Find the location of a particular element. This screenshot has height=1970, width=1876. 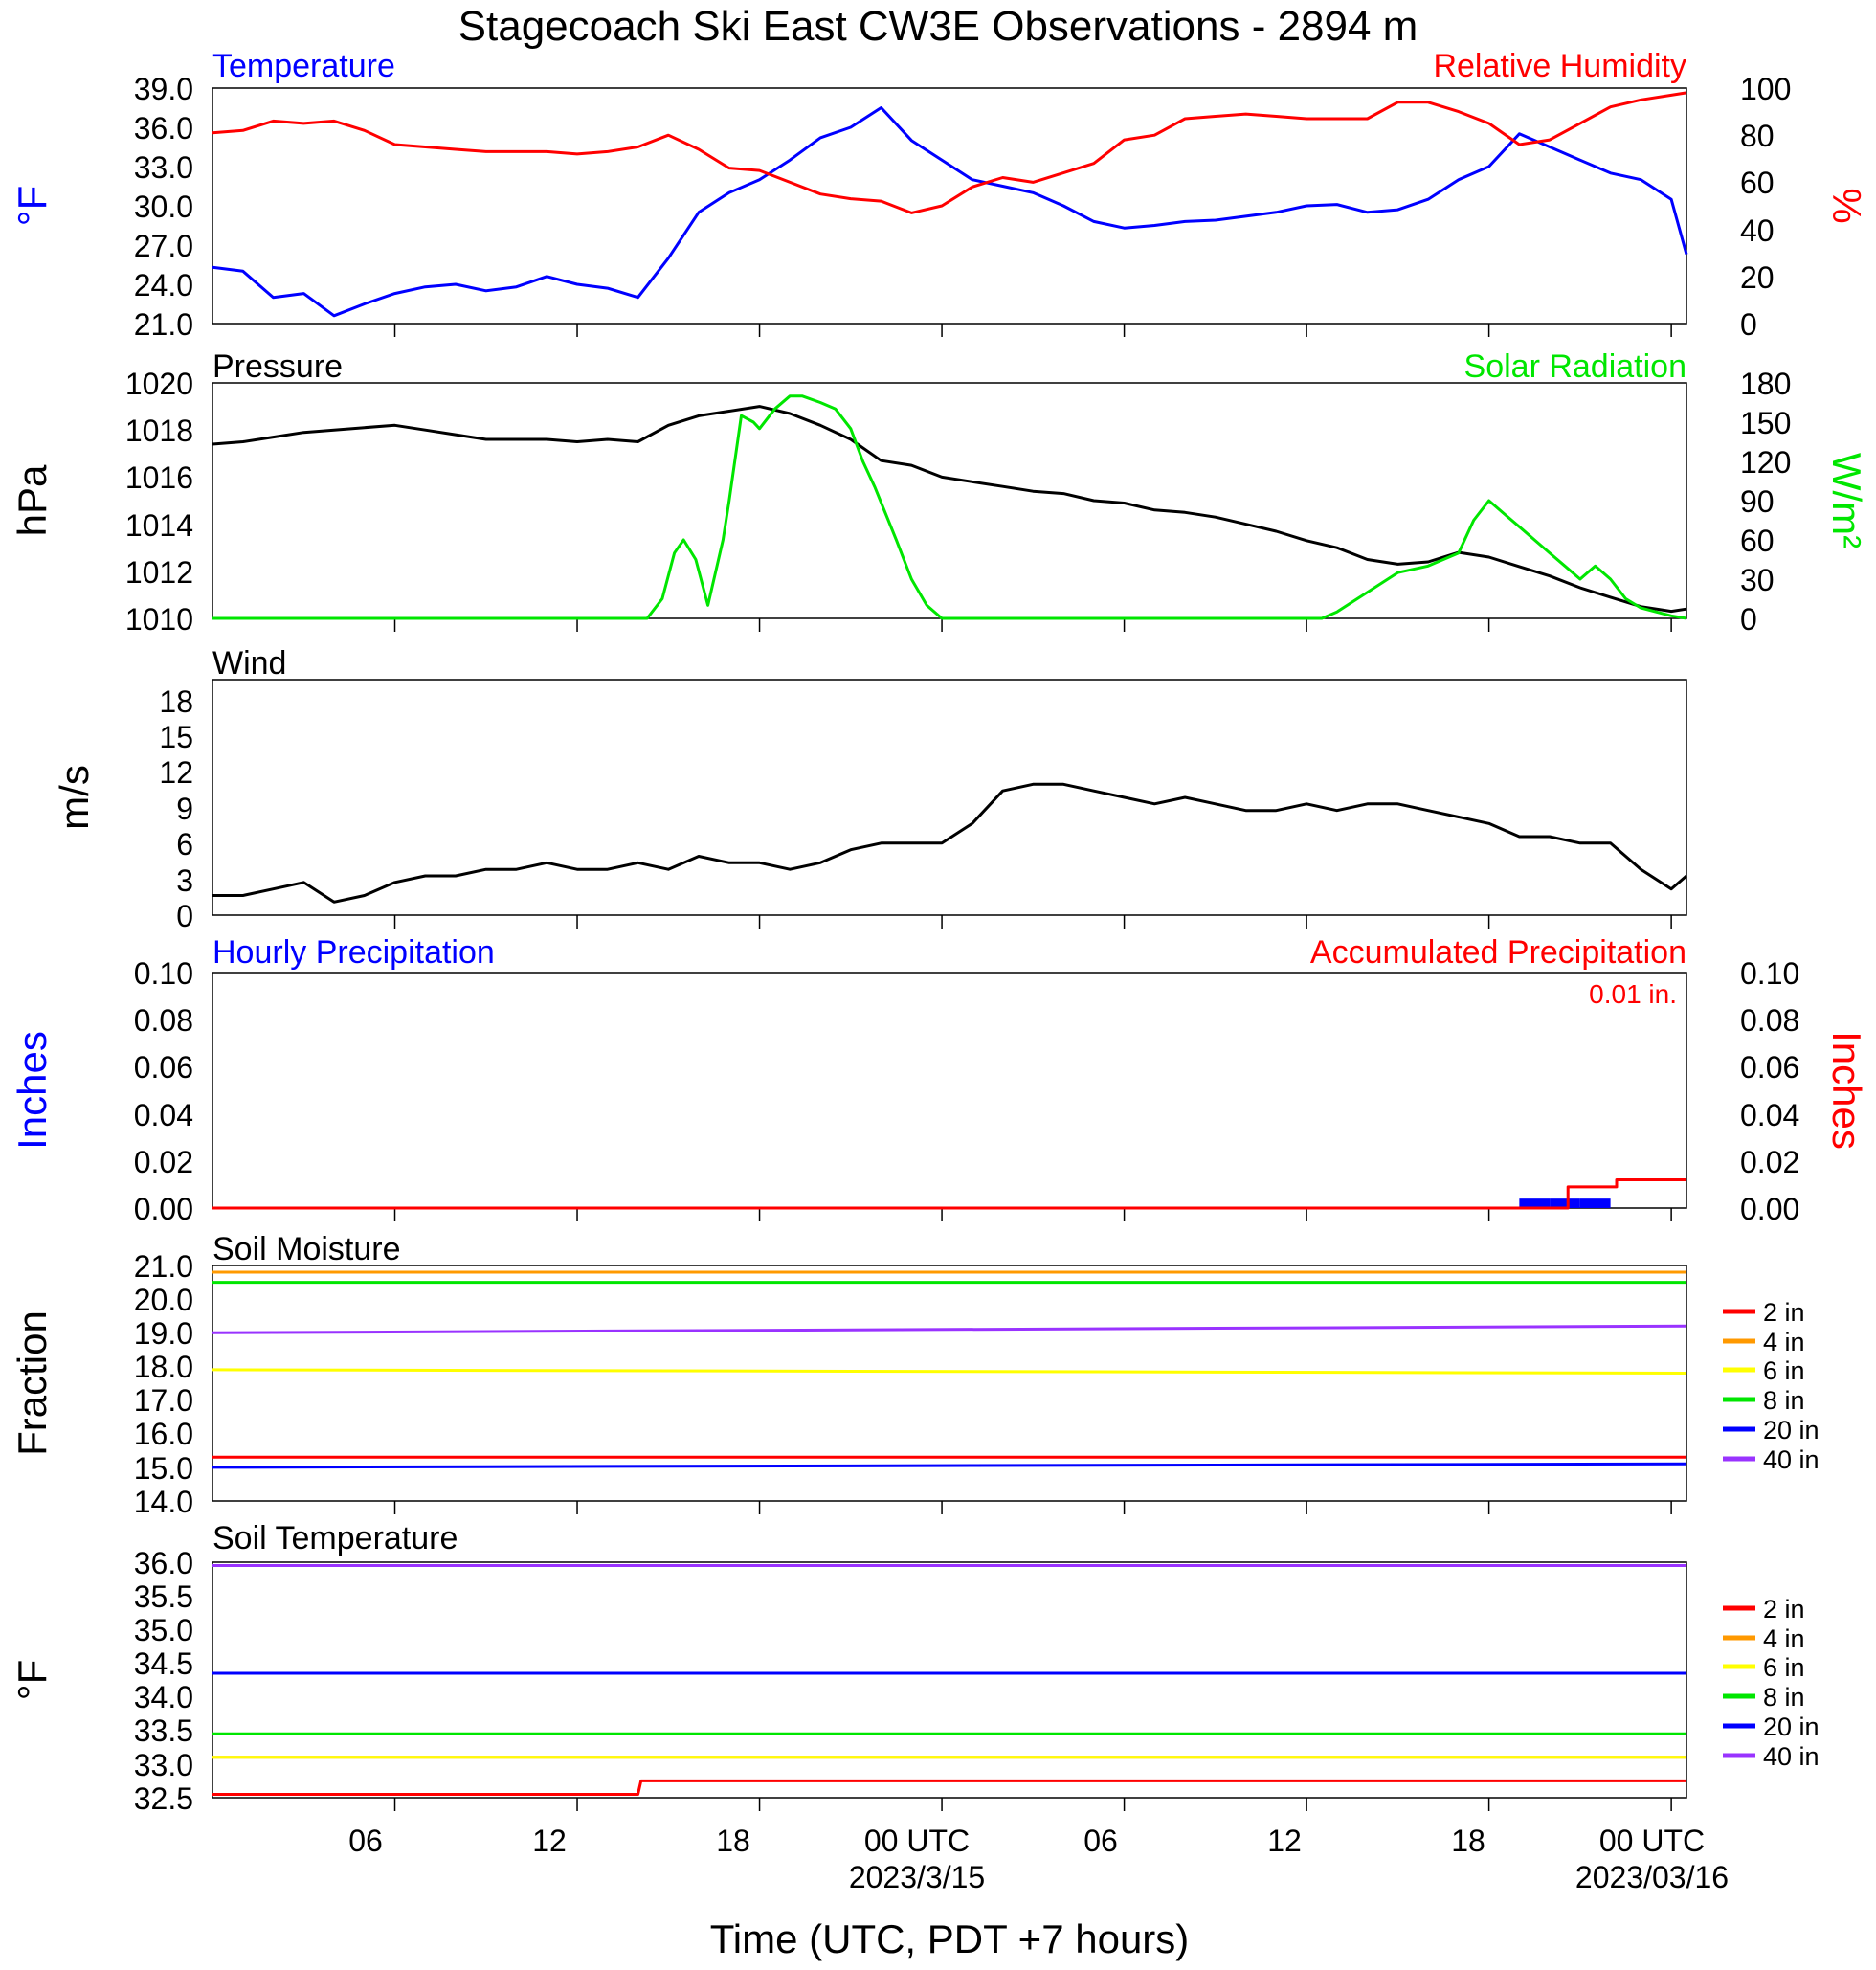

tick-label: 1012 is located at coordinates (159, 572).